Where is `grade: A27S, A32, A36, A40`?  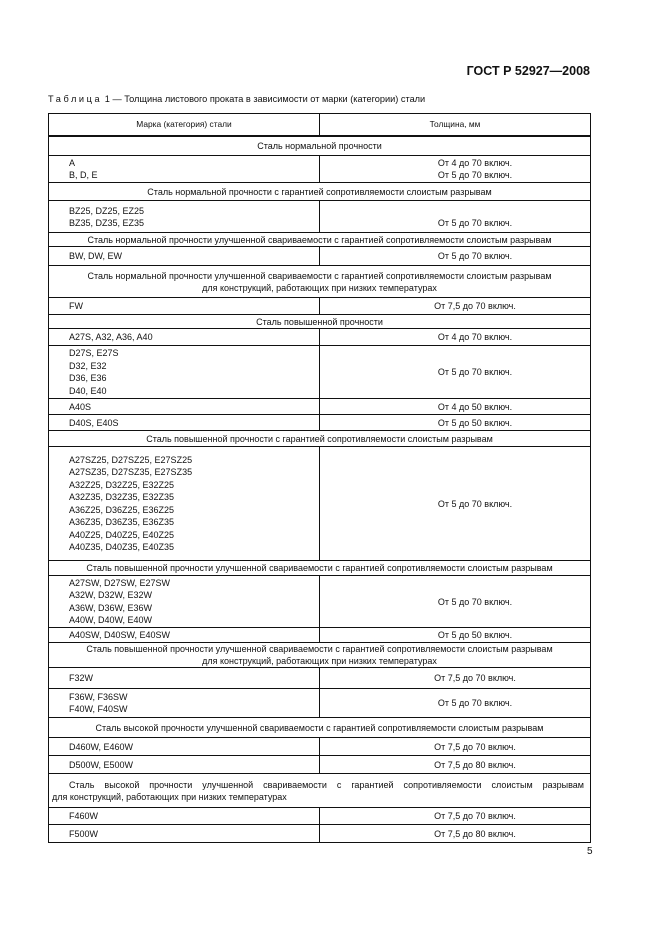 grade: A27S, A32, A36, A40 is located at coordinates (111, 337).